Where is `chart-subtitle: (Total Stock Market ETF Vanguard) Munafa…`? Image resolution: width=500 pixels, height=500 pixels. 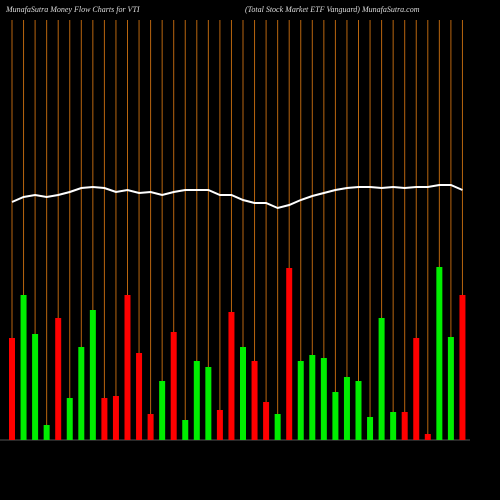
chart-subtitle: (Total Stock Market ETF Vanguard) Munafa… is located at coordinates (332, 9).